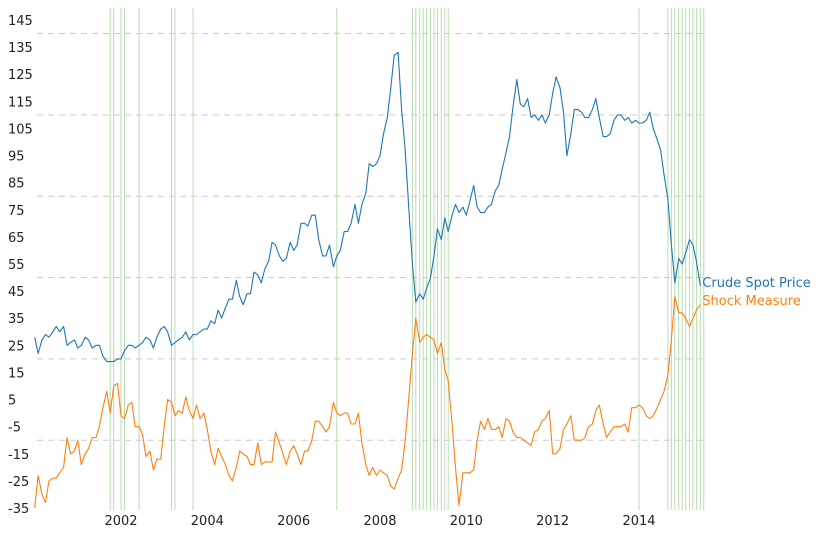 The width and height of the screenshot is (831, 534). I want to click on x-tick-label: 2012, so click(552, 521).